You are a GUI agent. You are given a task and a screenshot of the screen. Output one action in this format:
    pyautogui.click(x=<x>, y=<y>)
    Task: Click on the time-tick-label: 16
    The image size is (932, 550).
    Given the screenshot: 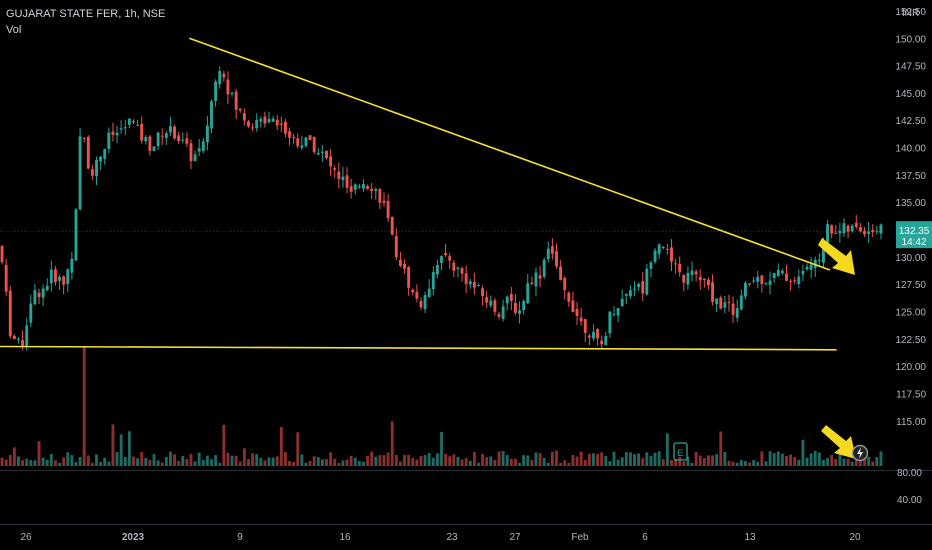 What is the action you would take?
    pyautogui.click(x=345, y=537)
    